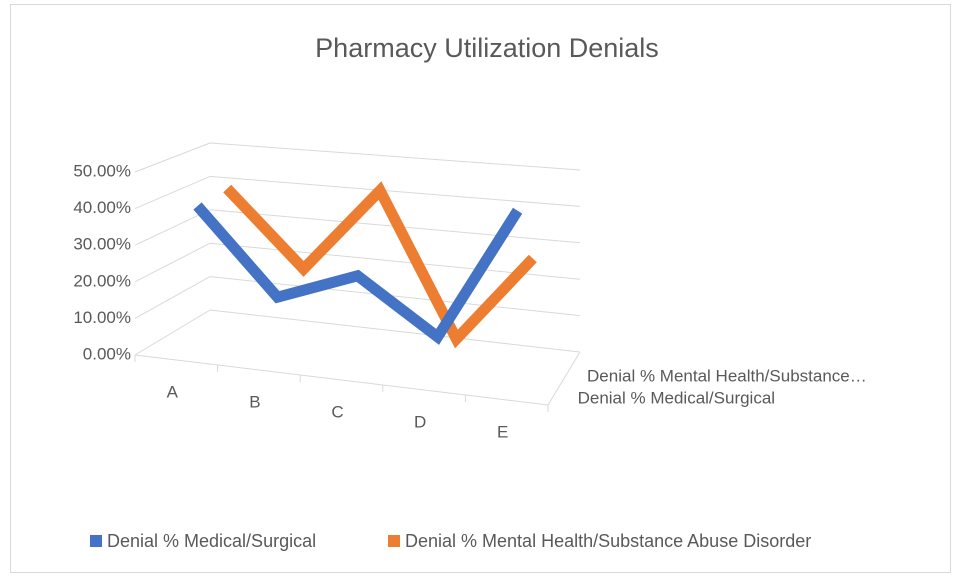 This screenshot has height=582, width=961. Describe the element at coordinates (102, 280) in the screenshot. I see `y-tick-label: 20.00%` at that location.